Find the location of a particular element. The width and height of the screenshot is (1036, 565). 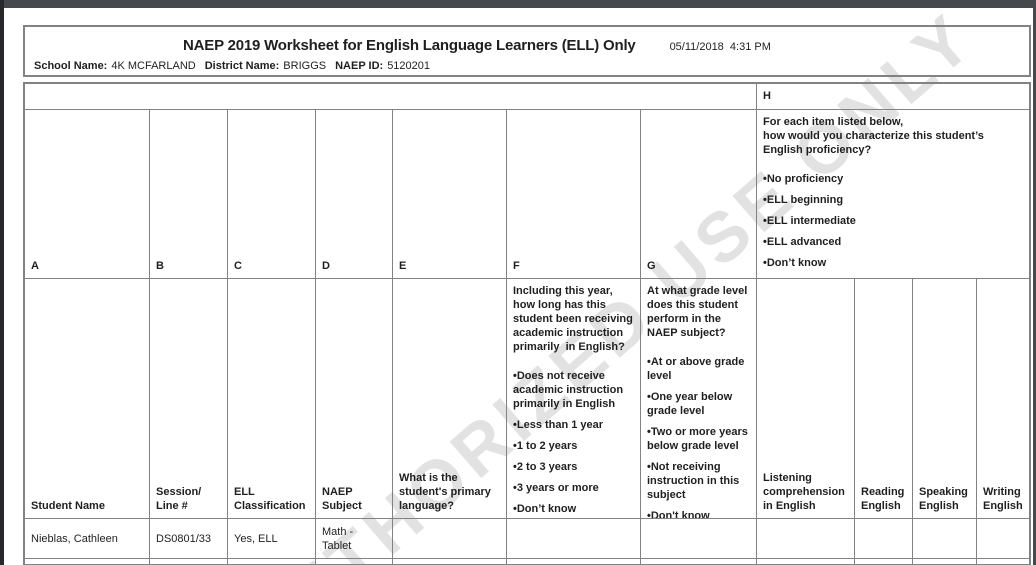

column-letter-cell-c: C is located at coordinates (272, 194).